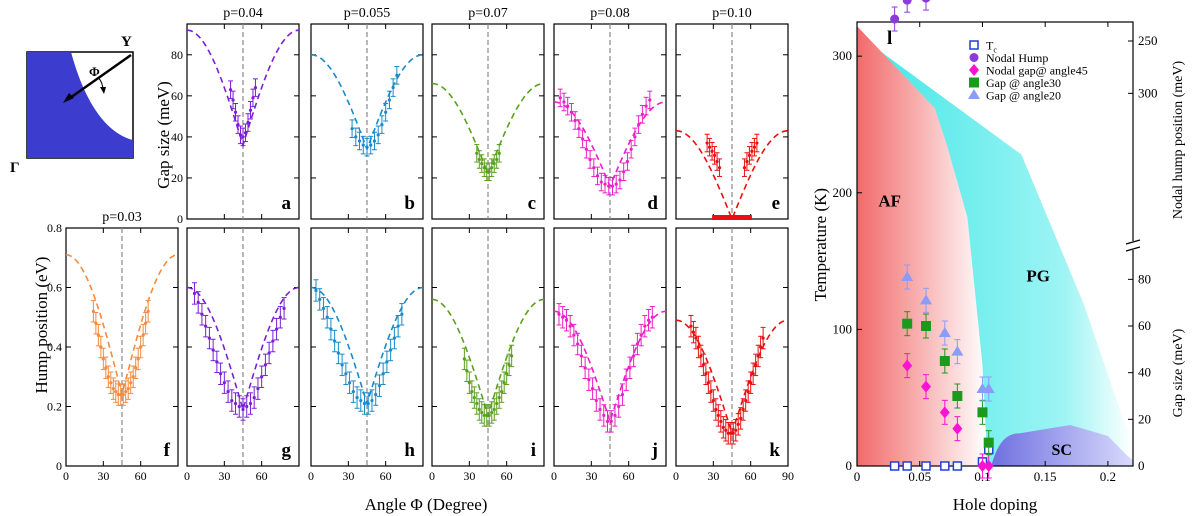  Describe the element at coordinates (80, 105) in the screenshot. I see `fermi-surface-region` at that location.